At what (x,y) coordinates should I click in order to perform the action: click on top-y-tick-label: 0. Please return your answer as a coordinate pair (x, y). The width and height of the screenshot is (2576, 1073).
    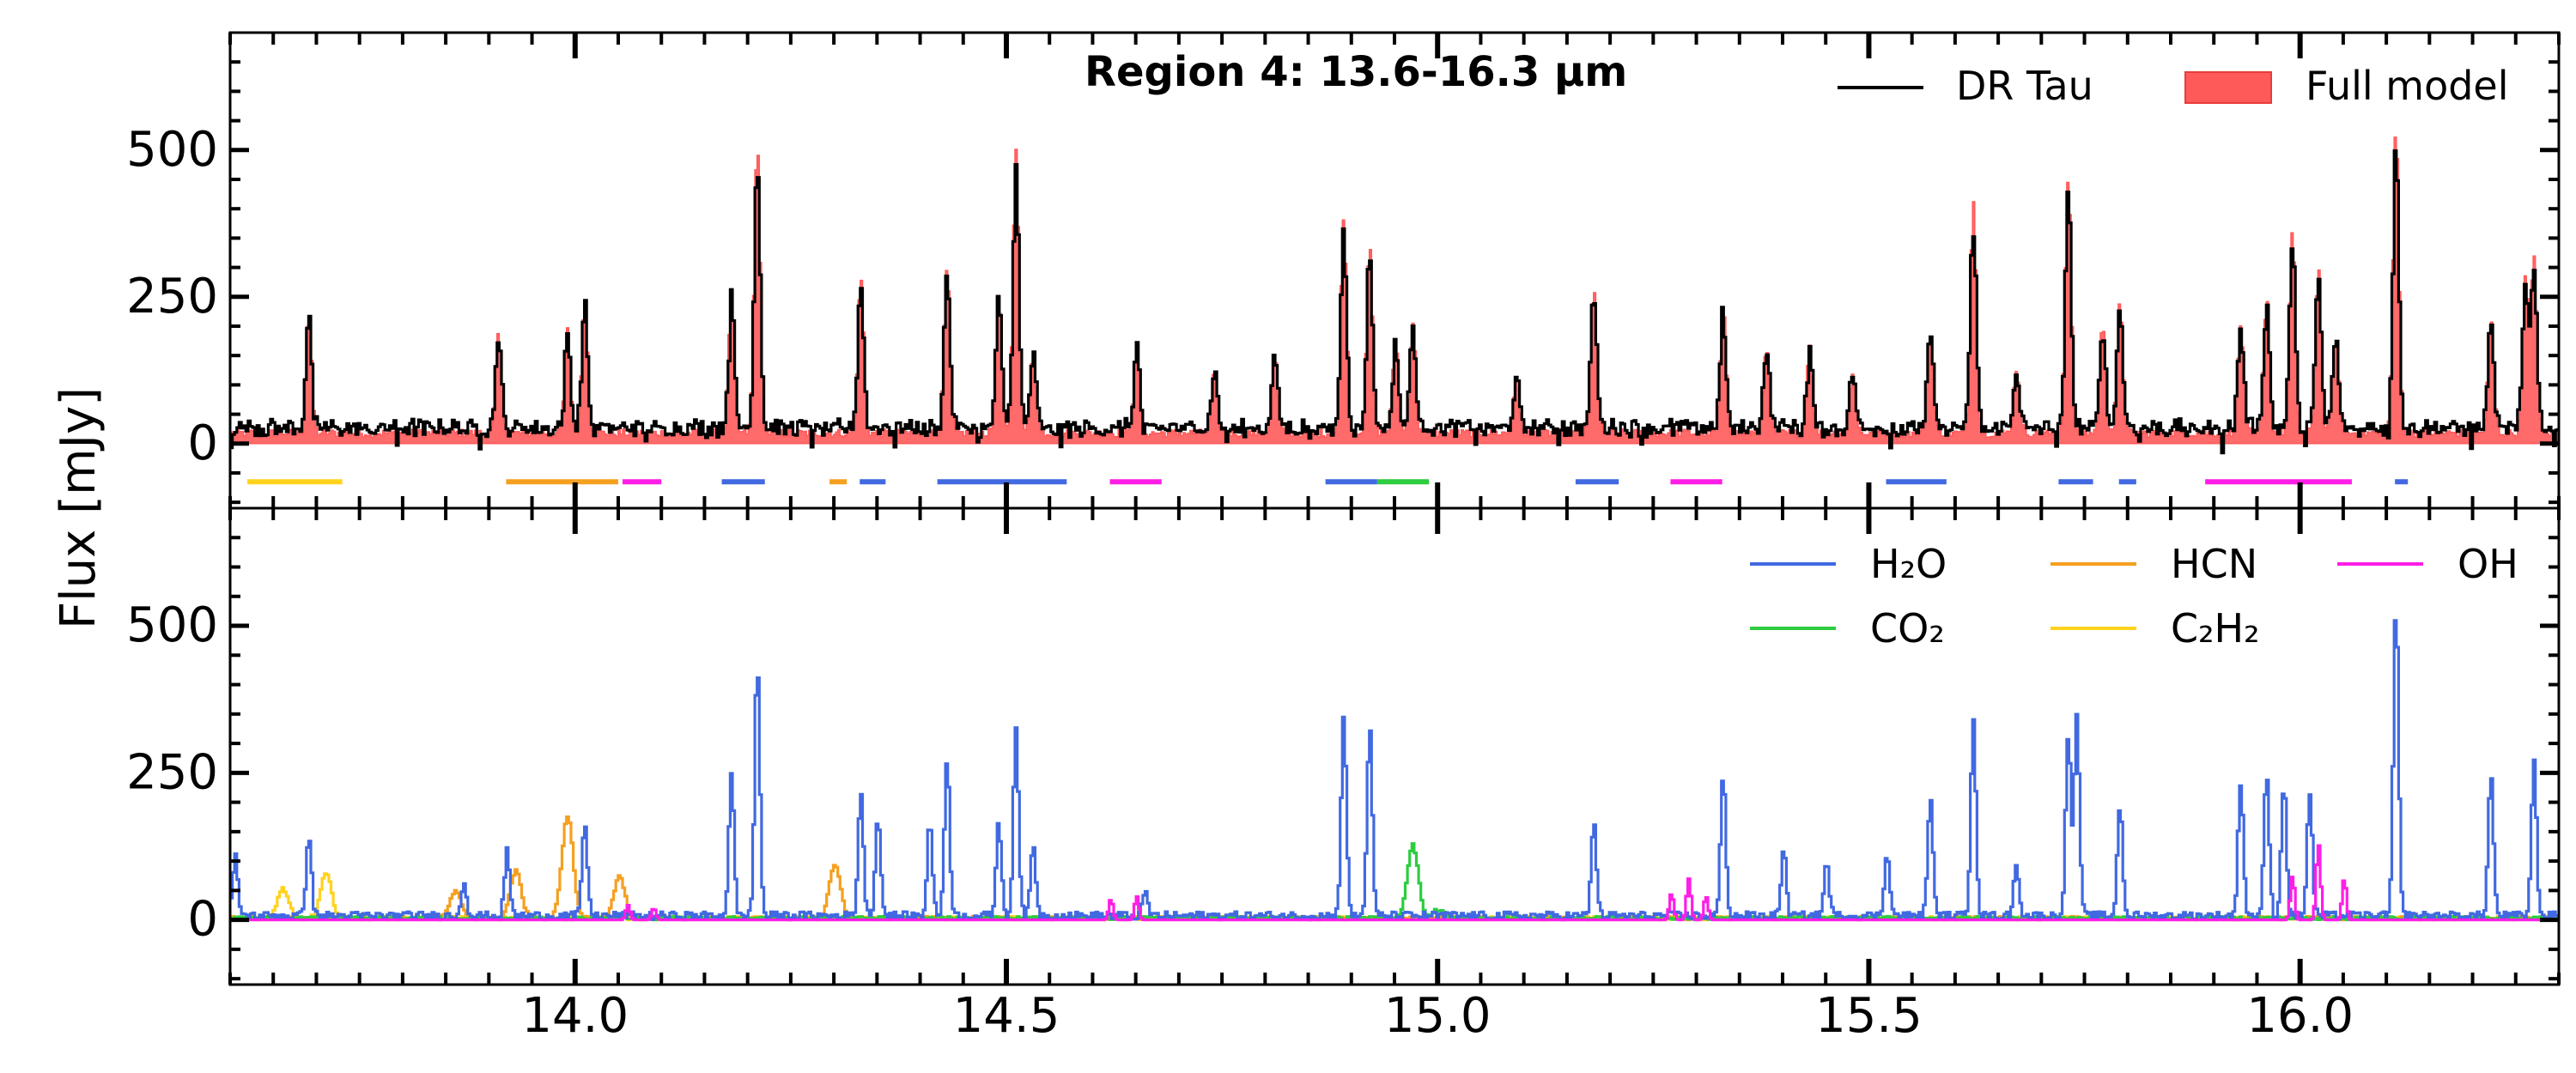
    Looking at the image, I should click on (202, 443).